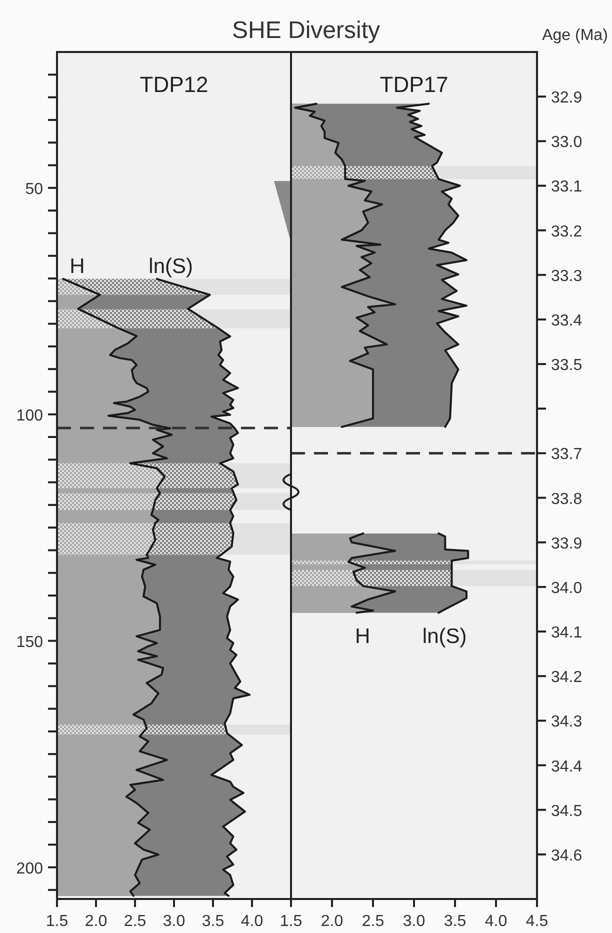  Describe the element at coordinates (566, 321) in the screenshot. I see `y-tick-label: 33.4` at that location.